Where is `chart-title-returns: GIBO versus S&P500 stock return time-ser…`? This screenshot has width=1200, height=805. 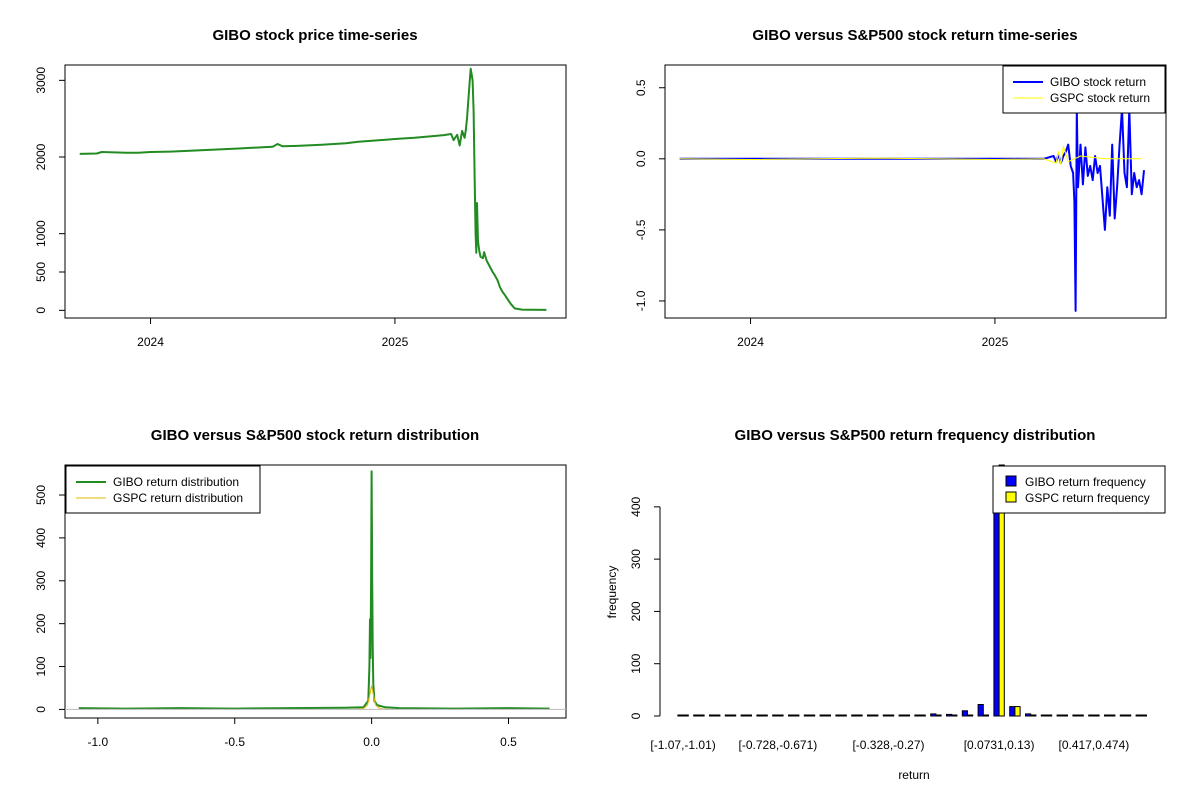 chart-title-returns: GIBO versus S&P500 stock return time-ser… is located at coordinates (914, 35).